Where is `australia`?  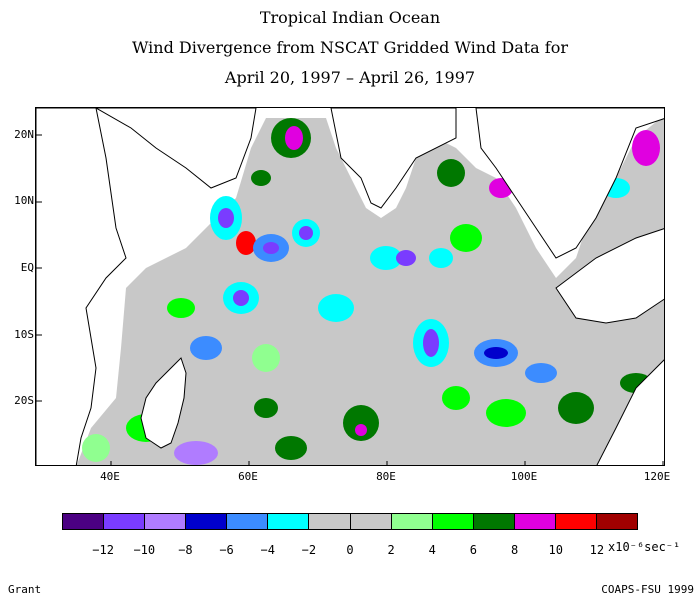
australia is located at coordinates (630, 412).